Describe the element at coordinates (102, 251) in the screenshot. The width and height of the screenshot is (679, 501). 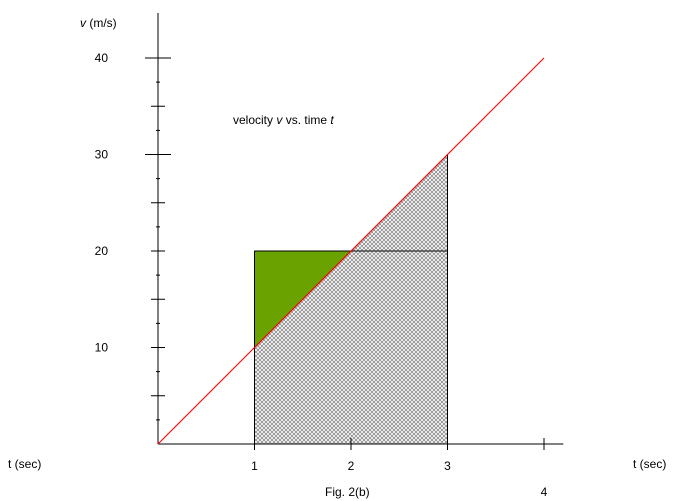
I see `y-tick-label-20: 20` at that location.